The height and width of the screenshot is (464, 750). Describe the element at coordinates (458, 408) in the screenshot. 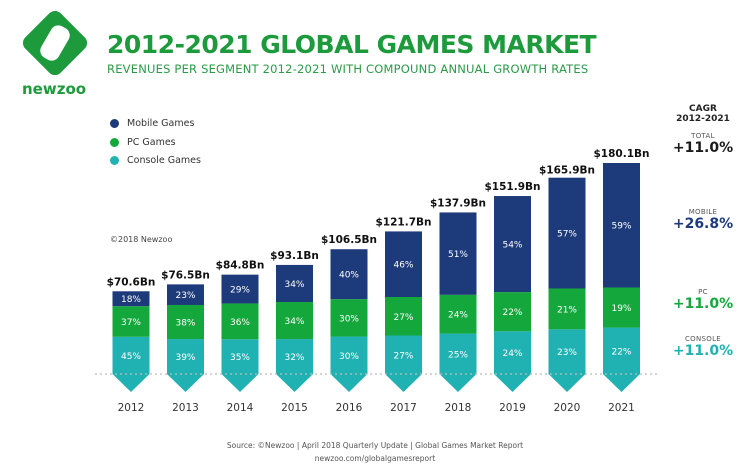

I see `x-tick-label: 2018` at that location.